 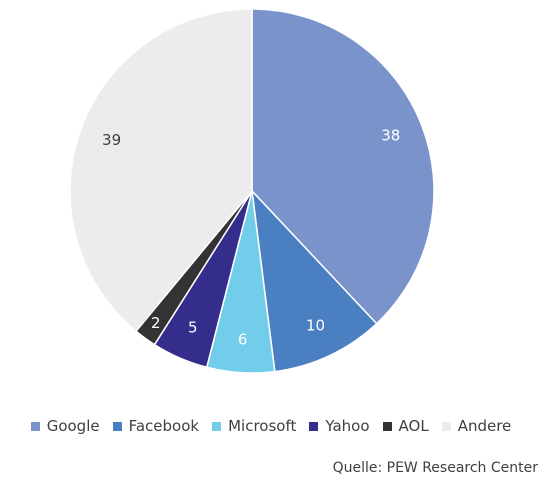 I want to click on legend-label: Facebook, so click(x=164, y=426).